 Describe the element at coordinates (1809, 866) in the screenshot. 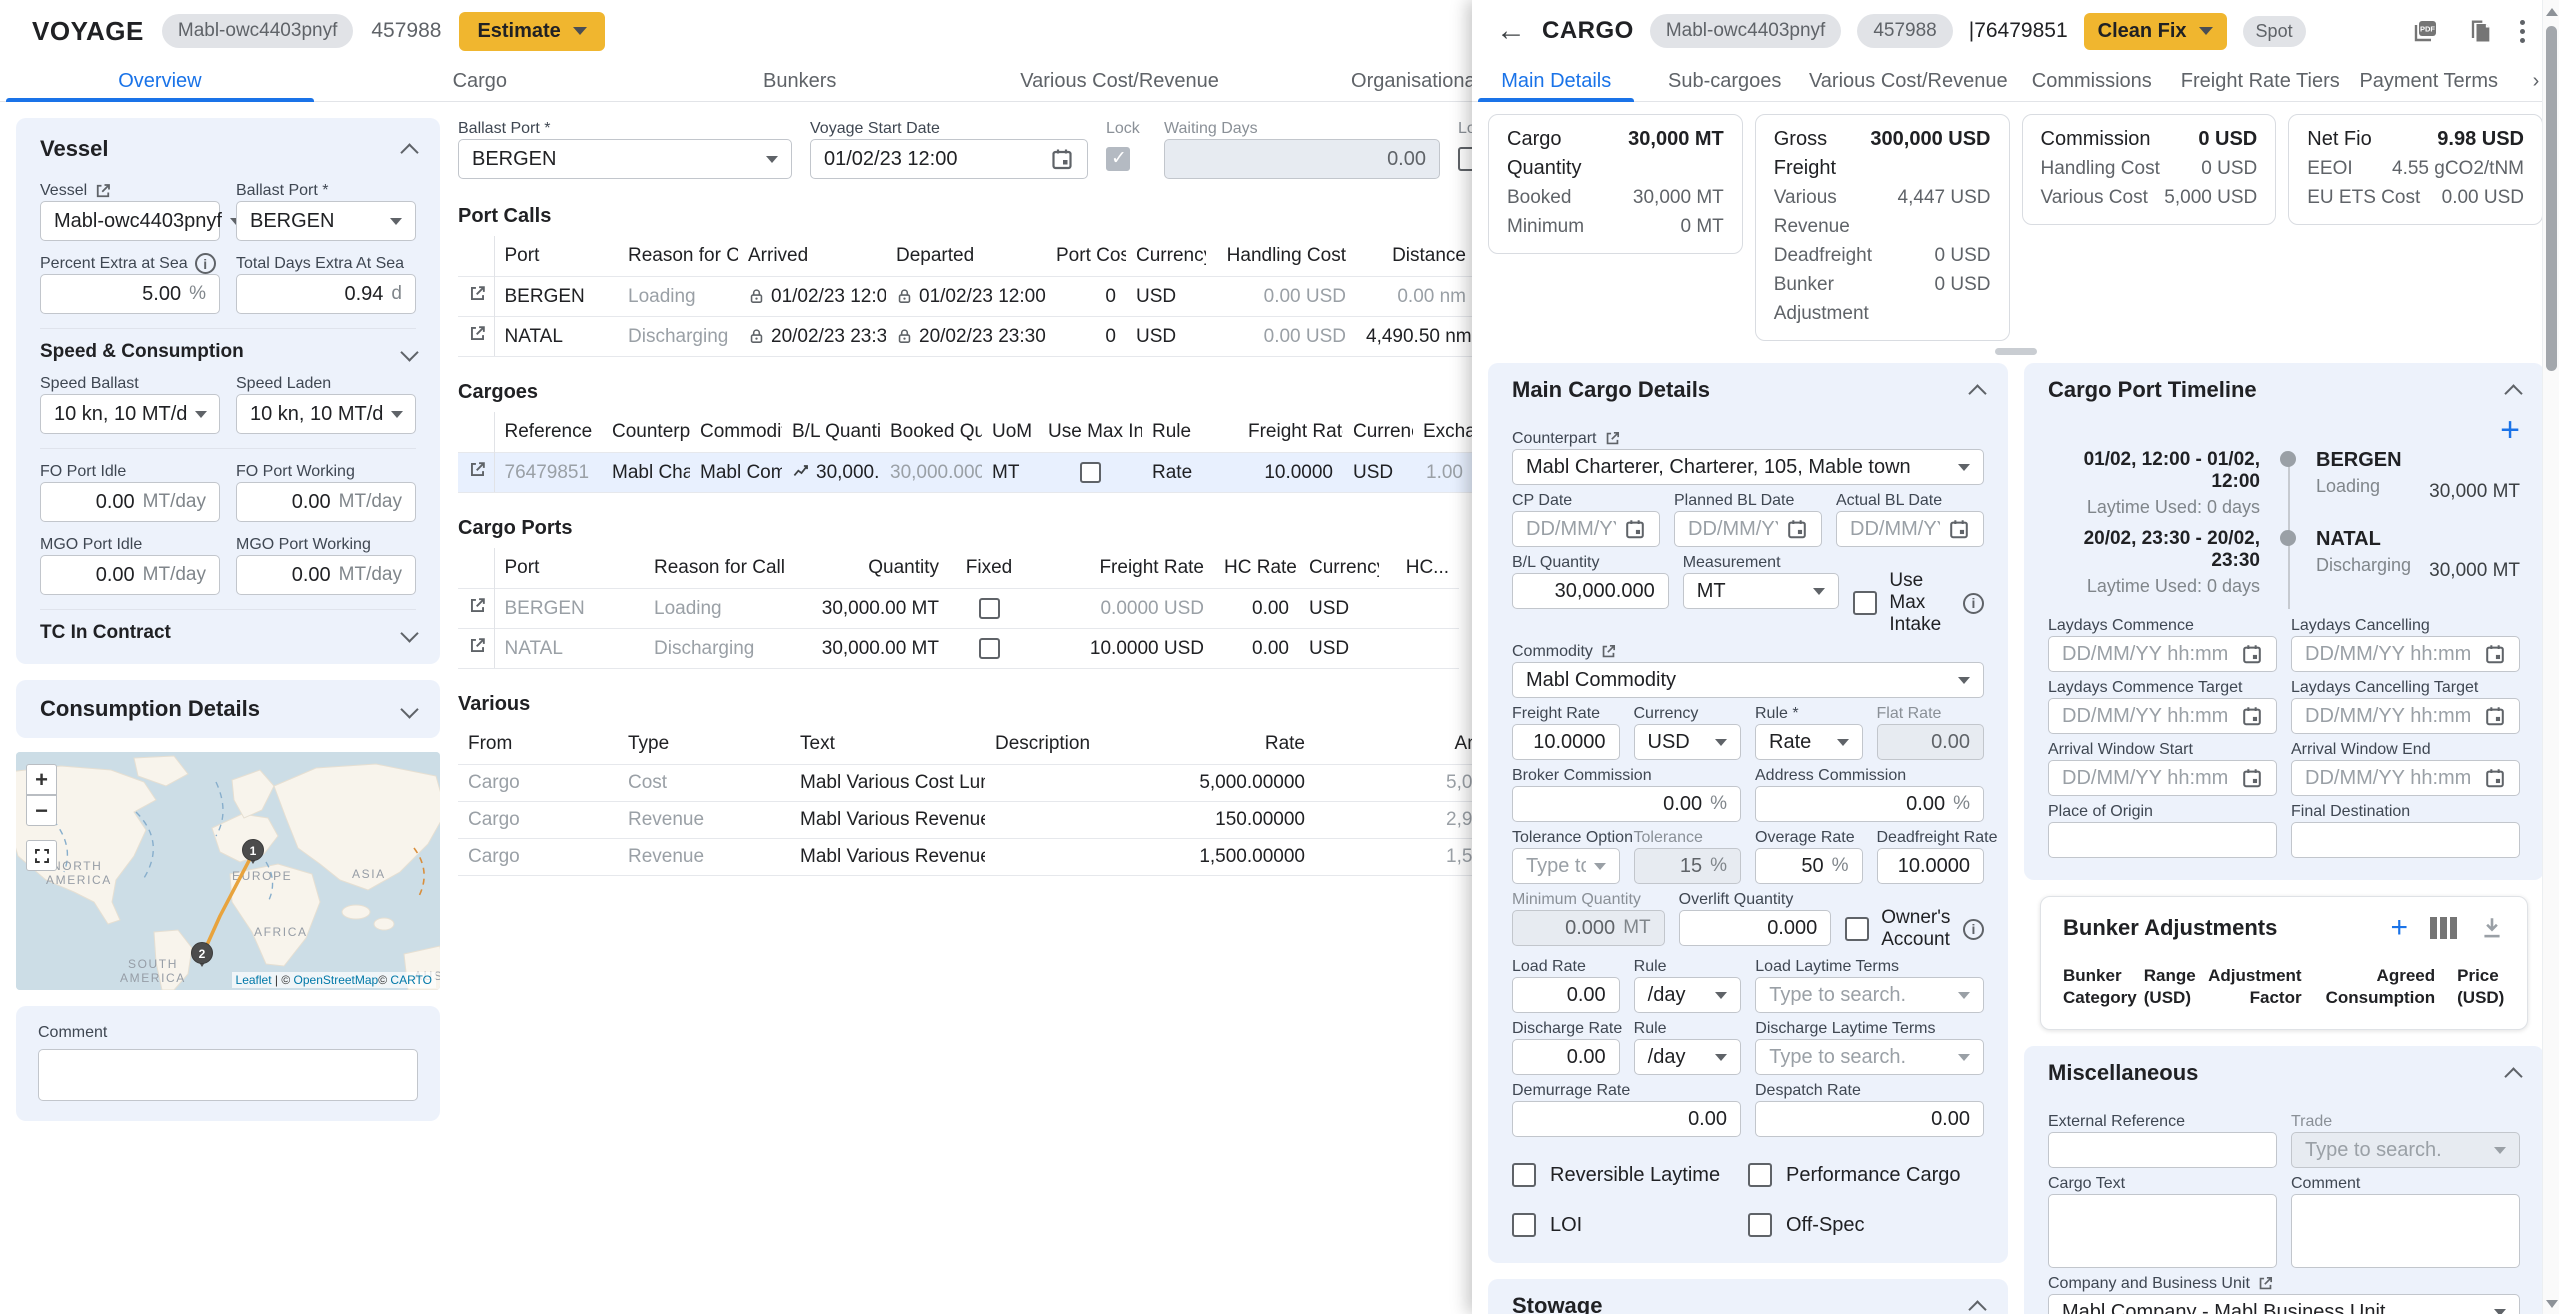

I see `overage-rate-input: 50%` at that location.